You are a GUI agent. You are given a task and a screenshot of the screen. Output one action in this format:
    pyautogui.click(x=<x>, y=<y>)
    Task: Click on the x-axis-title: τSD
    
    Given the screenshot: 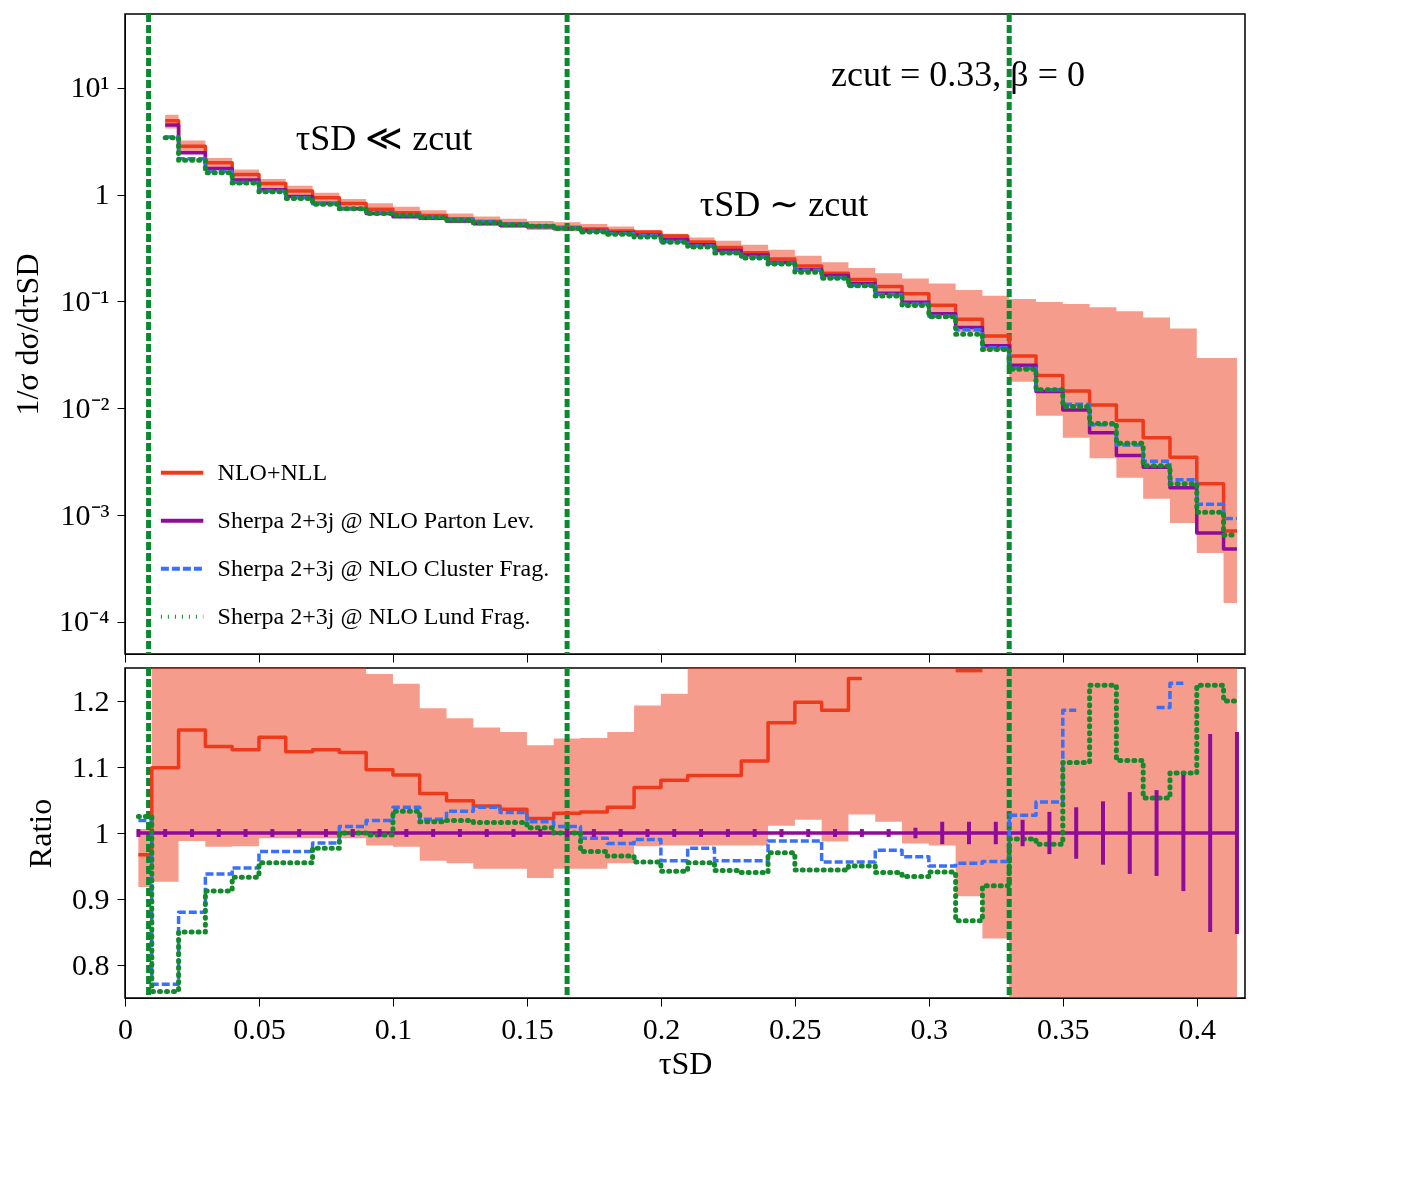 What is the action you would take?
    pyautogui.click(x=685, y=1062)
    